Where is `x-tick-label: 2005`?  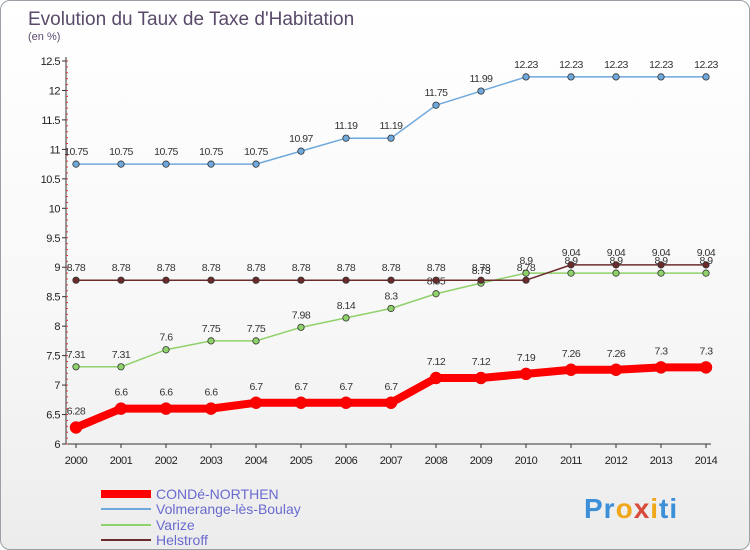 x-tick-label: 2005 is located at coordinates (301, 461).